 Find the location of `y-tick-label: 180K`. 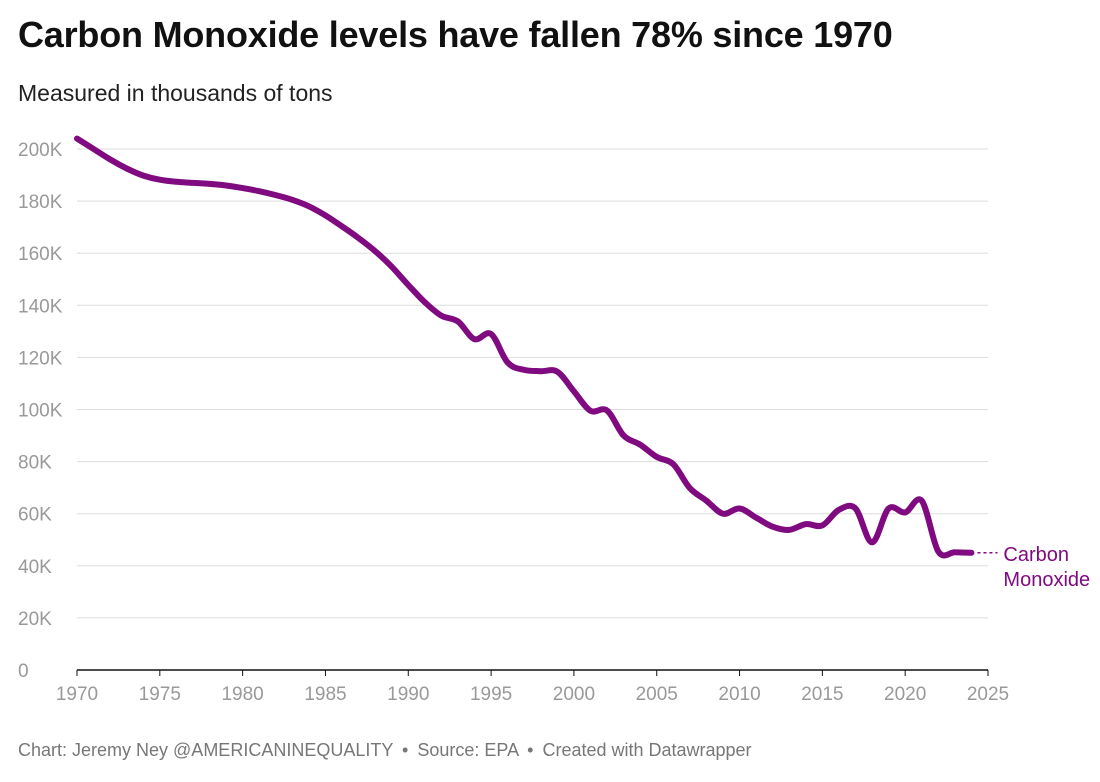

y-tick-label: 180K is located at coordinates (40, 202).